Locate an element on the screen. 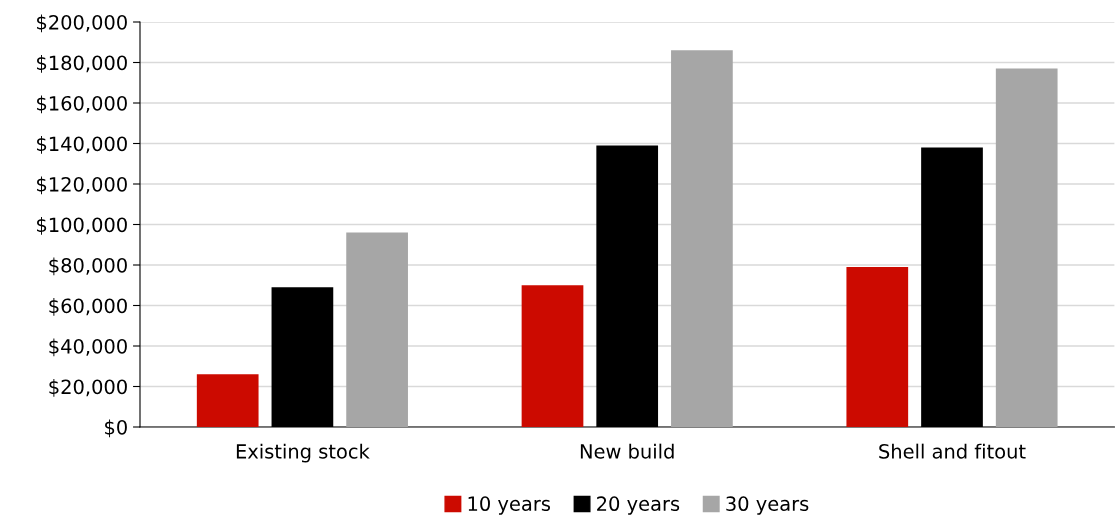  y-tick-label: $160,000 is located at coordinates (82, 104).